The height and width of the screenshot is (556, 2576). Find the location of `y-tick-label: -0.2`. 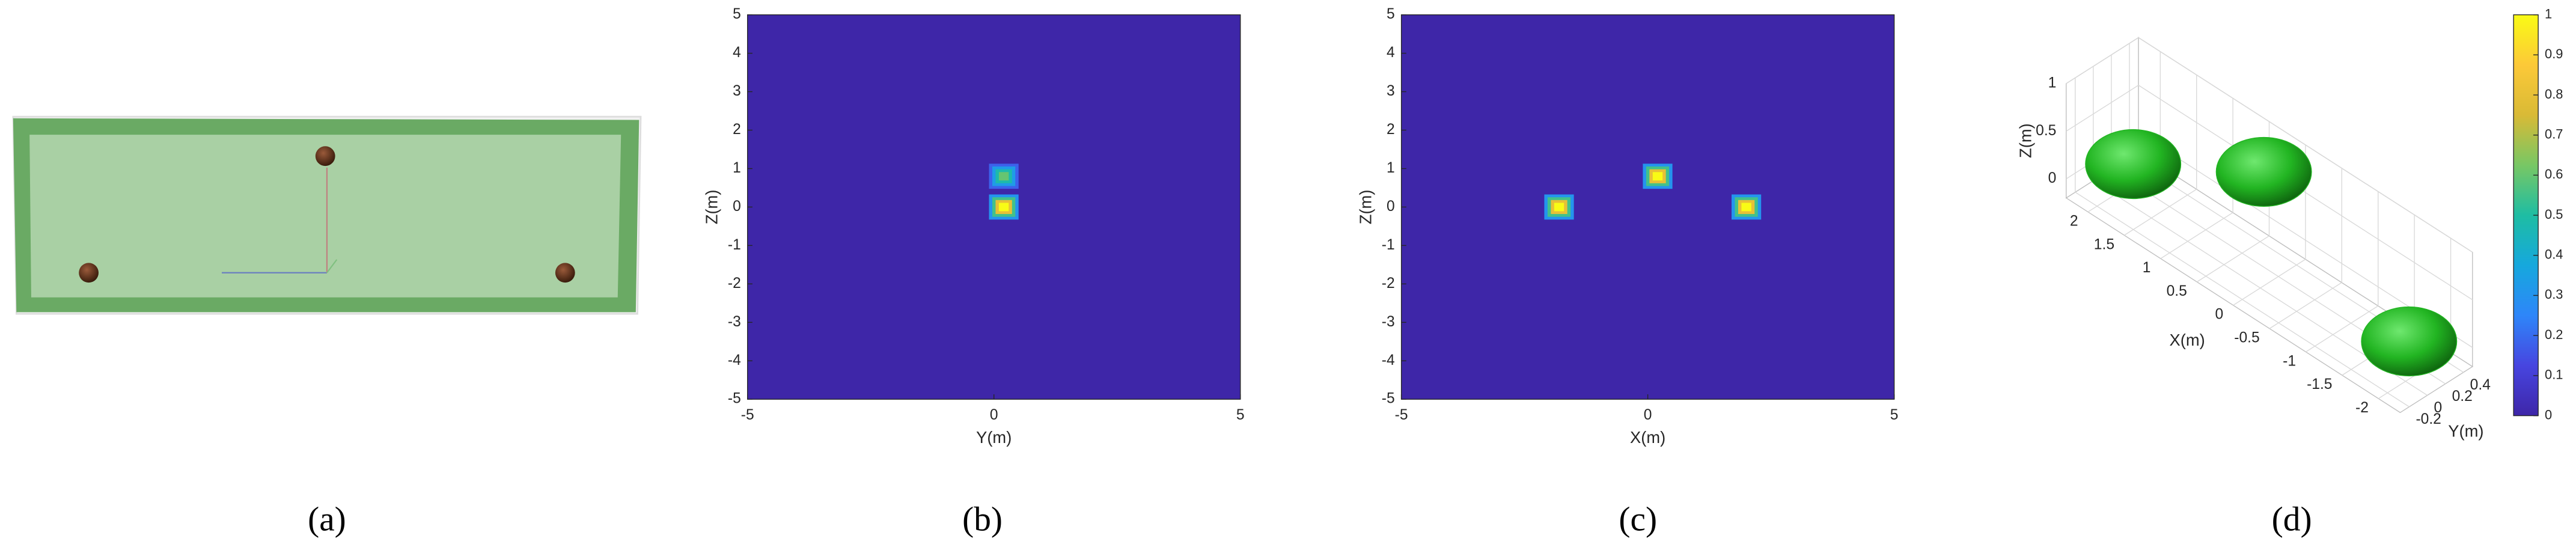

y-tick-label: -0.2 is located at coordinates (2428, 419).